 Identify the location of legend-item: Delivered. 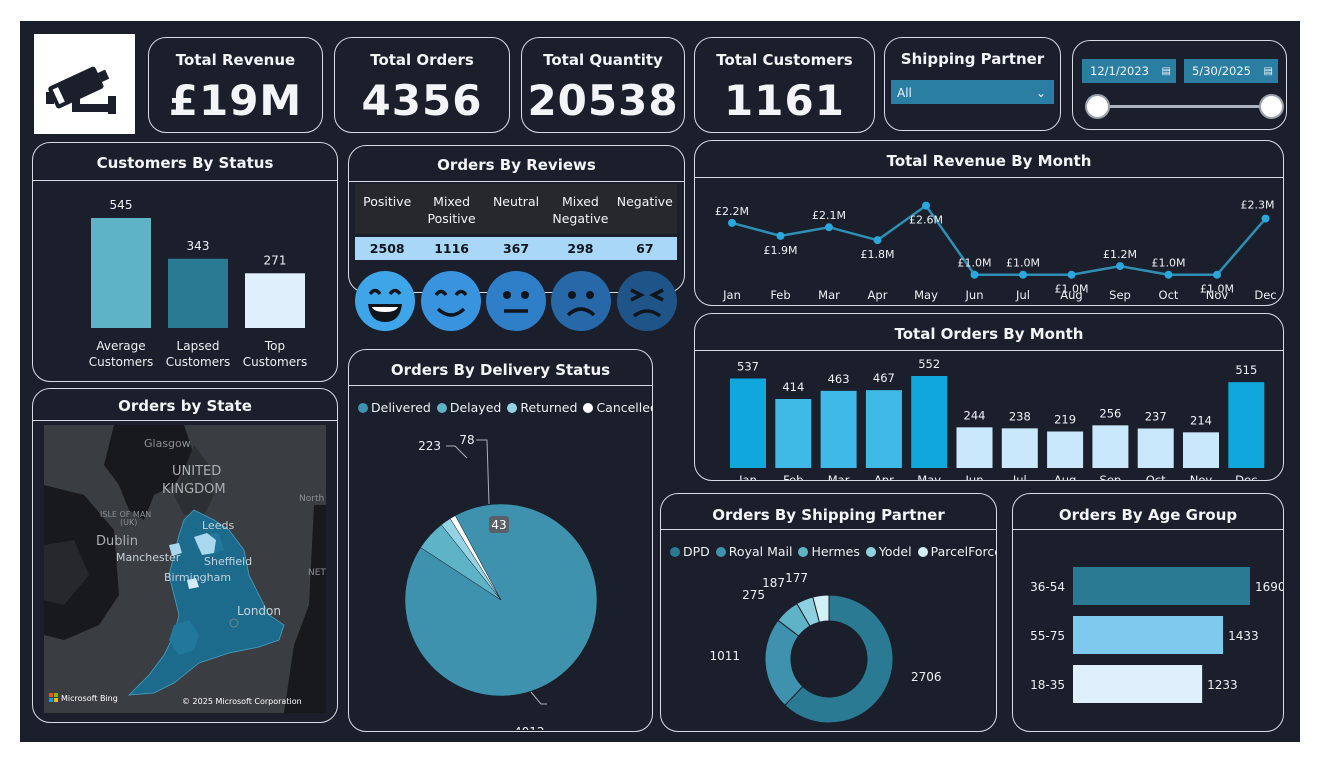
(394, 407).